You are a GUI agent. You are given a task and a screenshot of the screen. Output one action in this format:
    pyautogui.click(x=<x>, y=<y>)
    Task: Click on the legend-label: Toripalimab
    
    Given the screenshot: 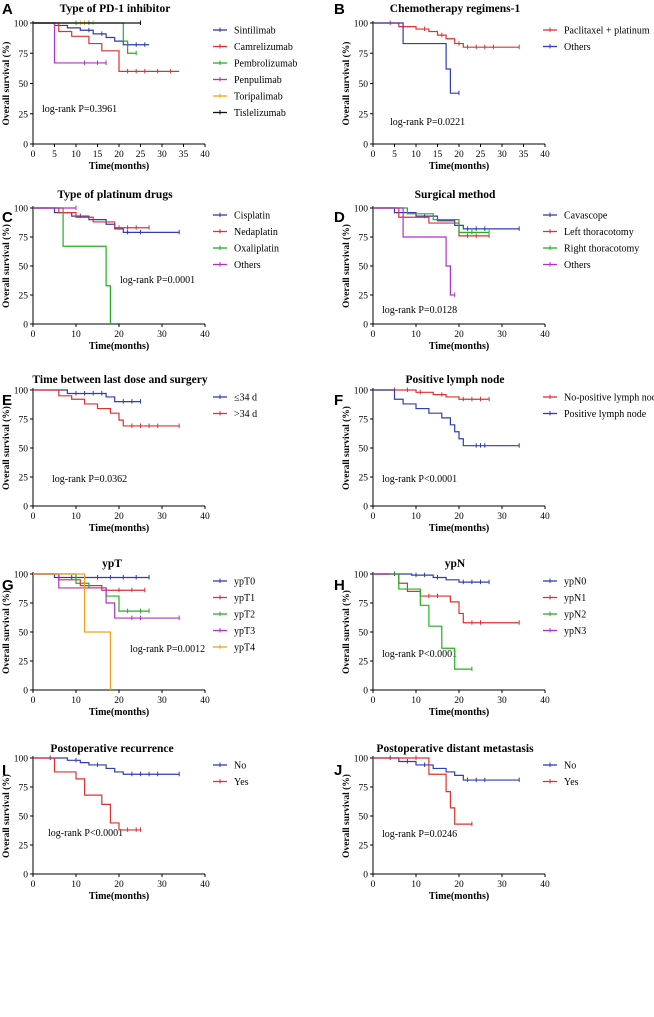 What is the action you would take?
    pyautogui.click(x=258, y=97)
    